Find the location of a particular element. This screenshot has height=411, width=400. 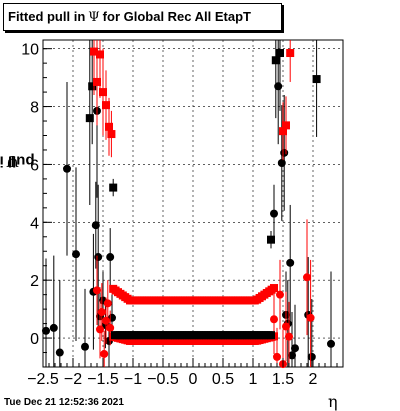

x-tick-label: 0.5 is located at coordinates (223, 379).